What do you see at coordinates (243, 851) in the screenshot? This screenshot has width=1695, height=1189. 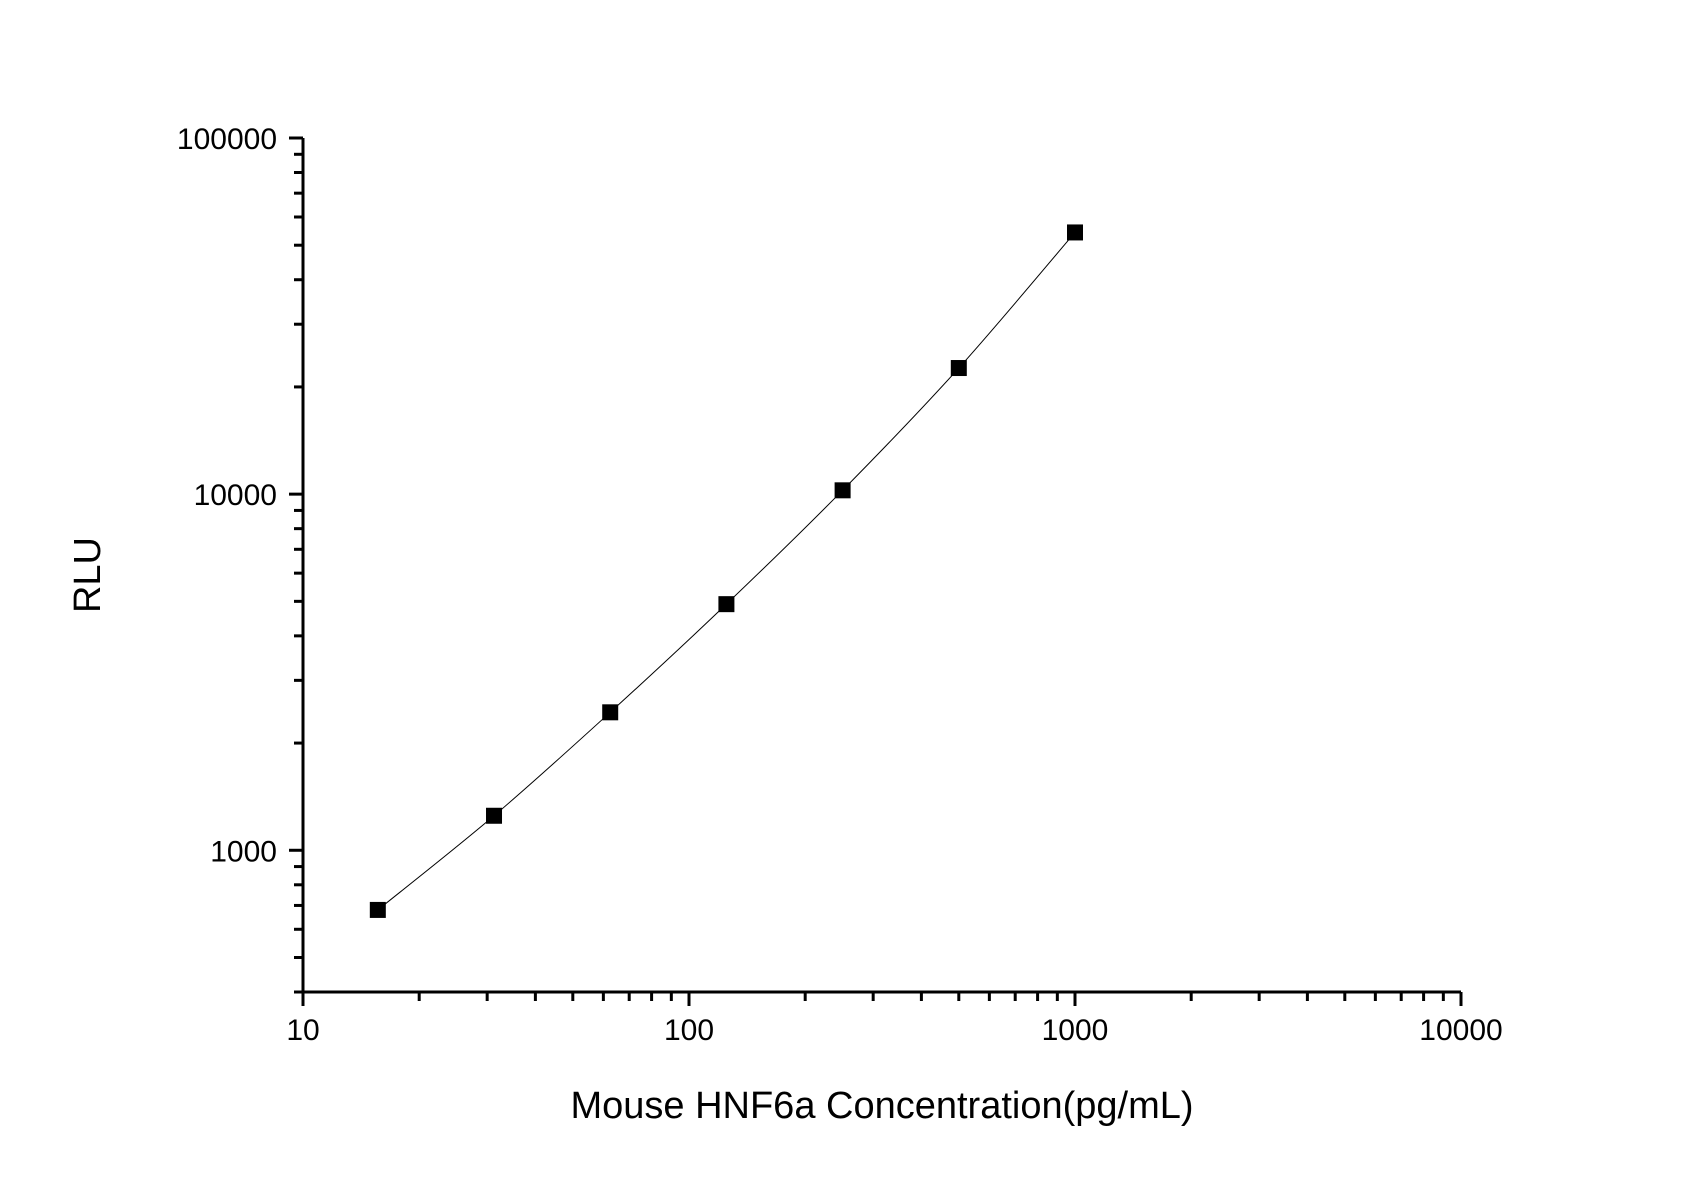 I see `y-tick-label: 1000` at bounding box center [243, 851].